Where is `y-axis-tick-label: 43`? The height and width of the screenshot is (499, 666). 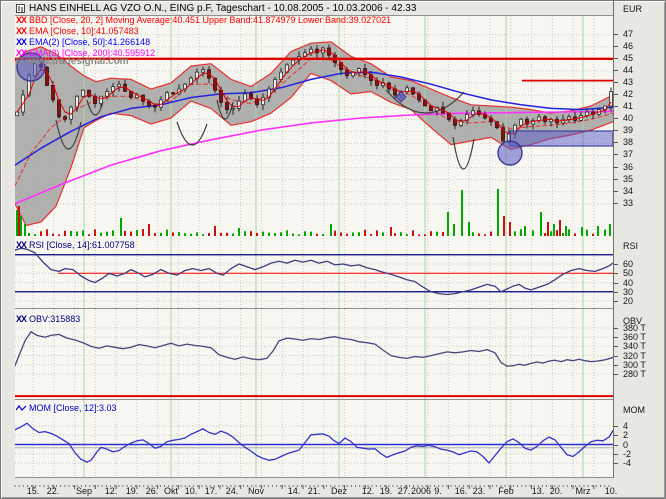 y-axis-tick-label: 43 is located at coordinates (628, 82).